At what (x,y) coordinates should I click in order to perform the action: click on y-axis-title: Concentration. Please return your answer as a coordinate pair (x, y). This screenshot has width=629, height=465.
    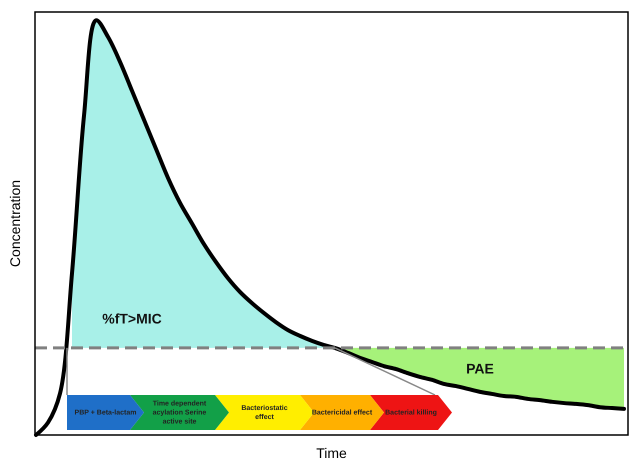
    Looking at the image, I should click on (15, 224).